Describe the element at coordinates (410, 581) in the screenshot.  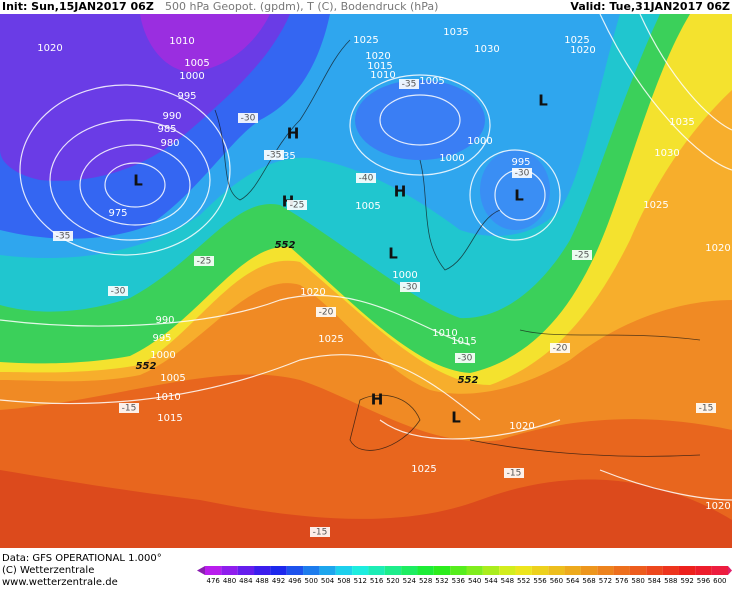
I see `colorbar-label: 524` at that location.